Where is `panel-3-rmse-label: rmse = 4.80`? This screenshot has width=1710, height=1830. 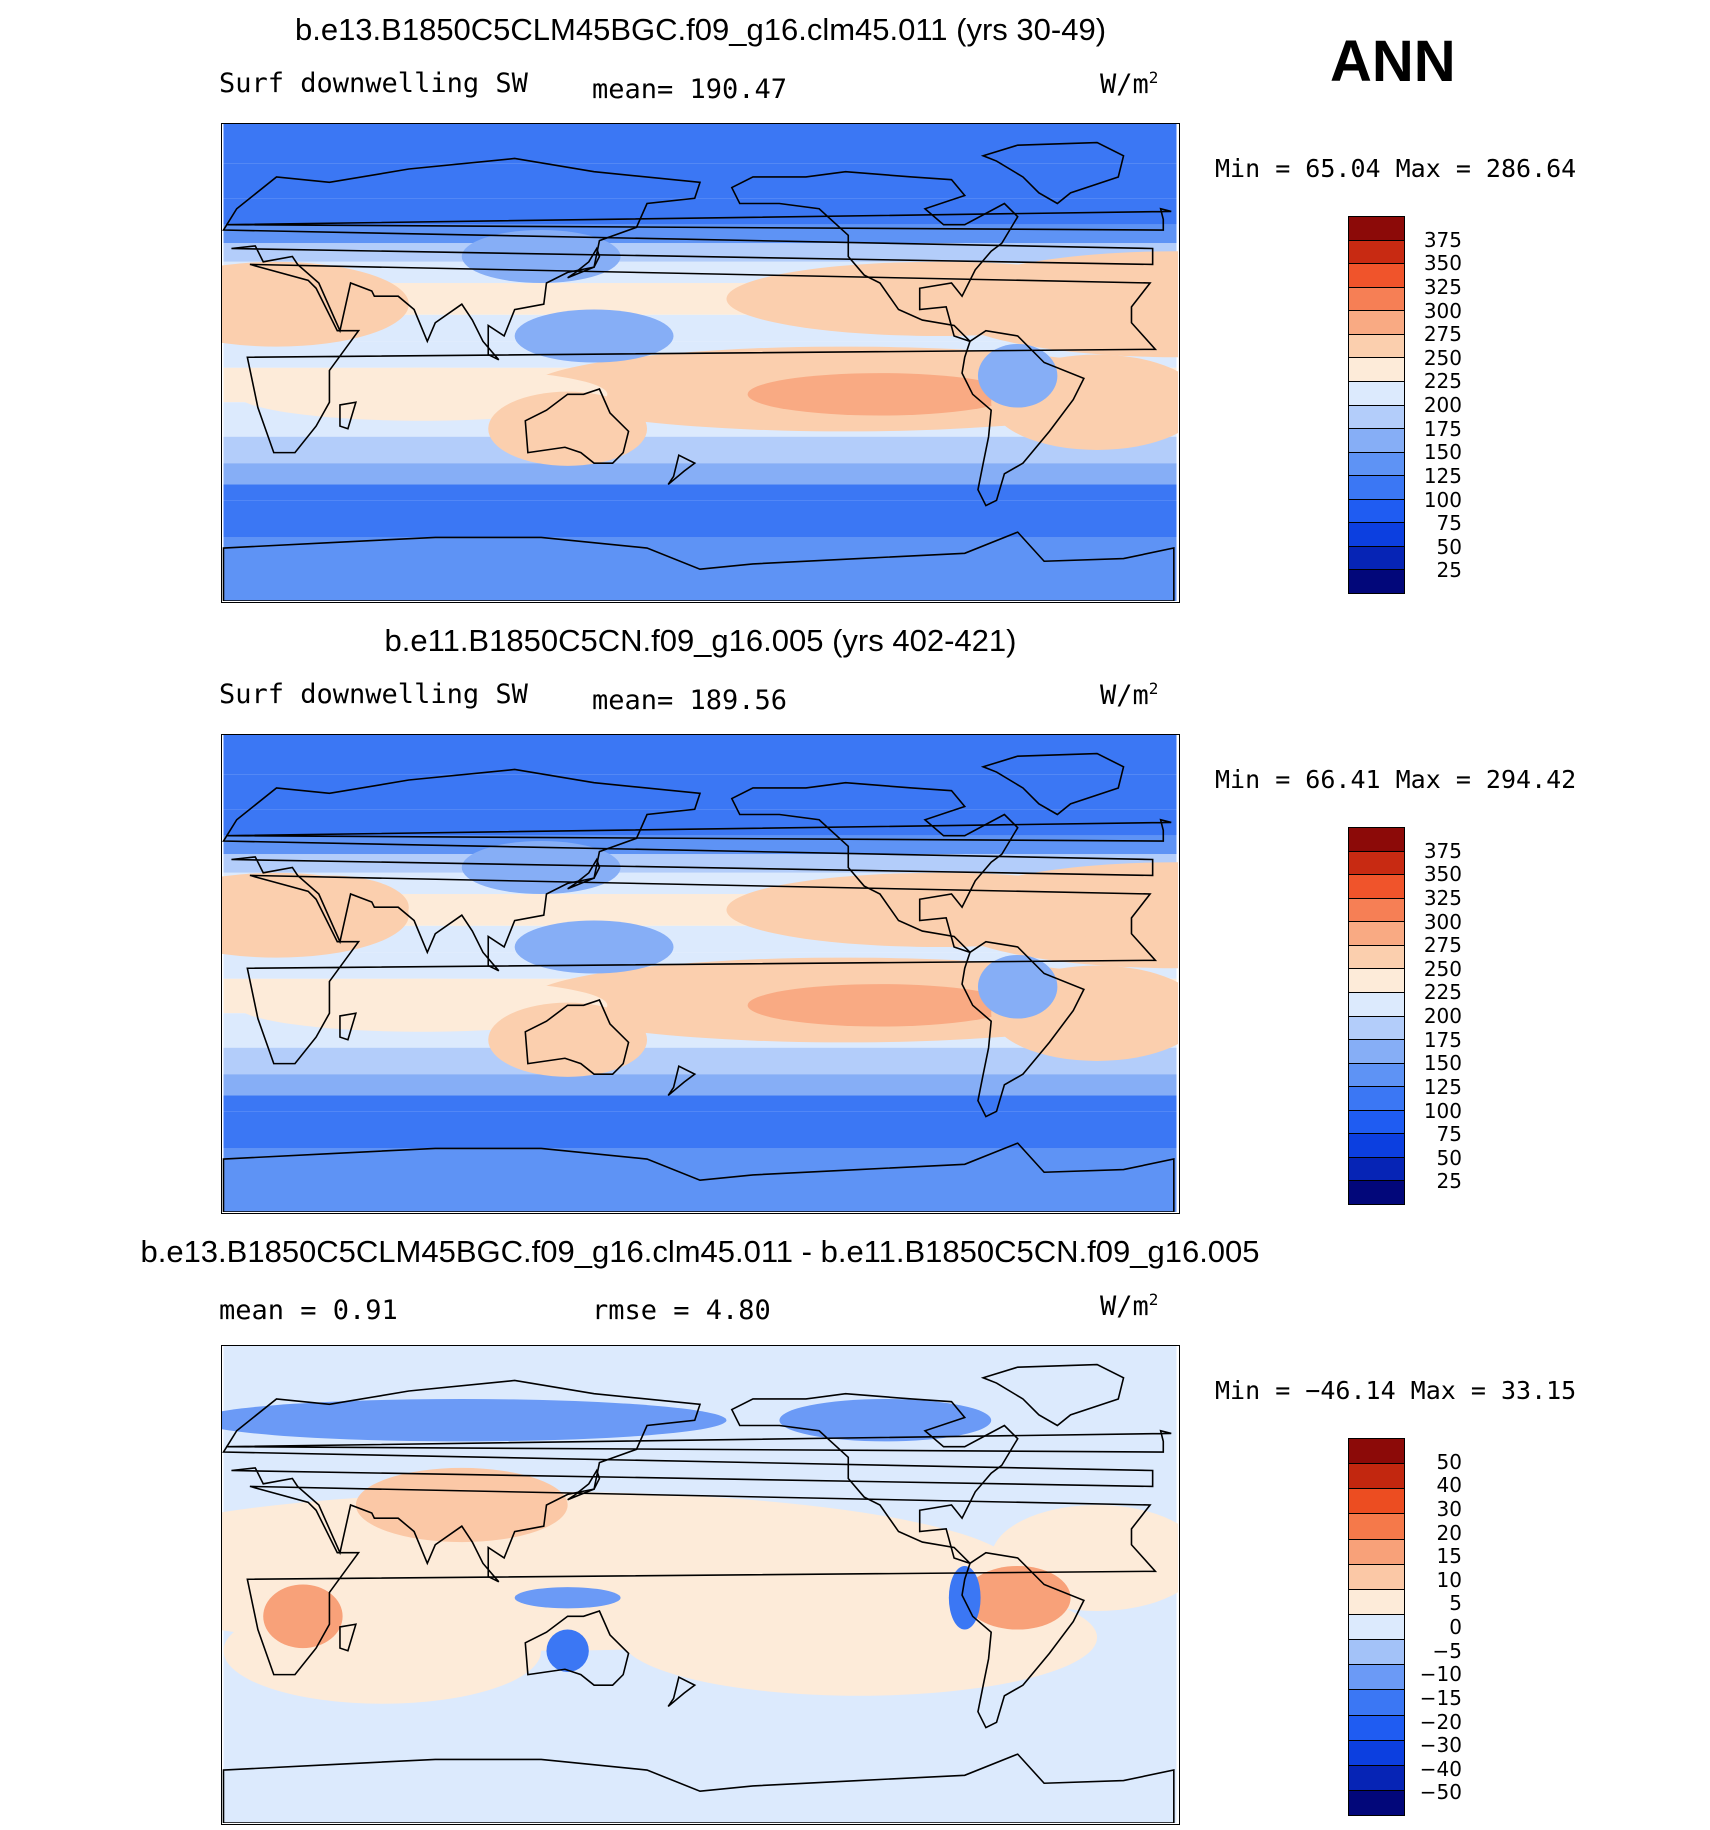 panel-3-rmse-label: rmse = 4.80 is located at coordinates (681, 1310).